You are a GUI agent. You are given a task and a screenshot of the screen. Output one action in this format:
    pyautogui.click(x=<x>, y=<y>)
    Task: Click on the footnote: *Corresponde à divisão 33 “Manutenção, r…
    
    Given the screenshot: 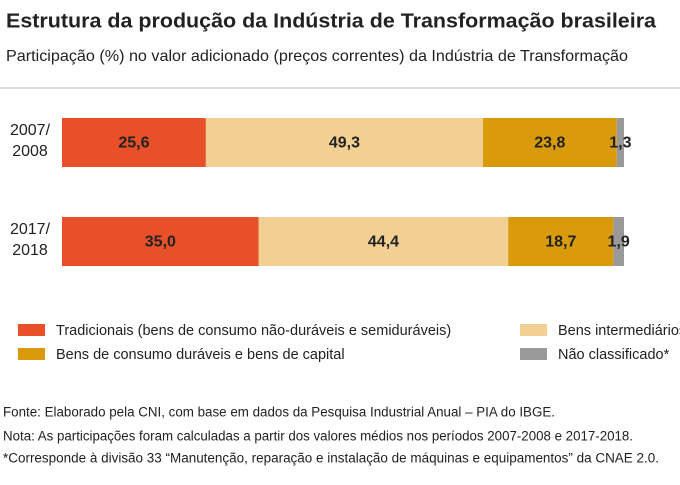 What is the action you would take?
    pyautogui.click(x=331, y=458)
    